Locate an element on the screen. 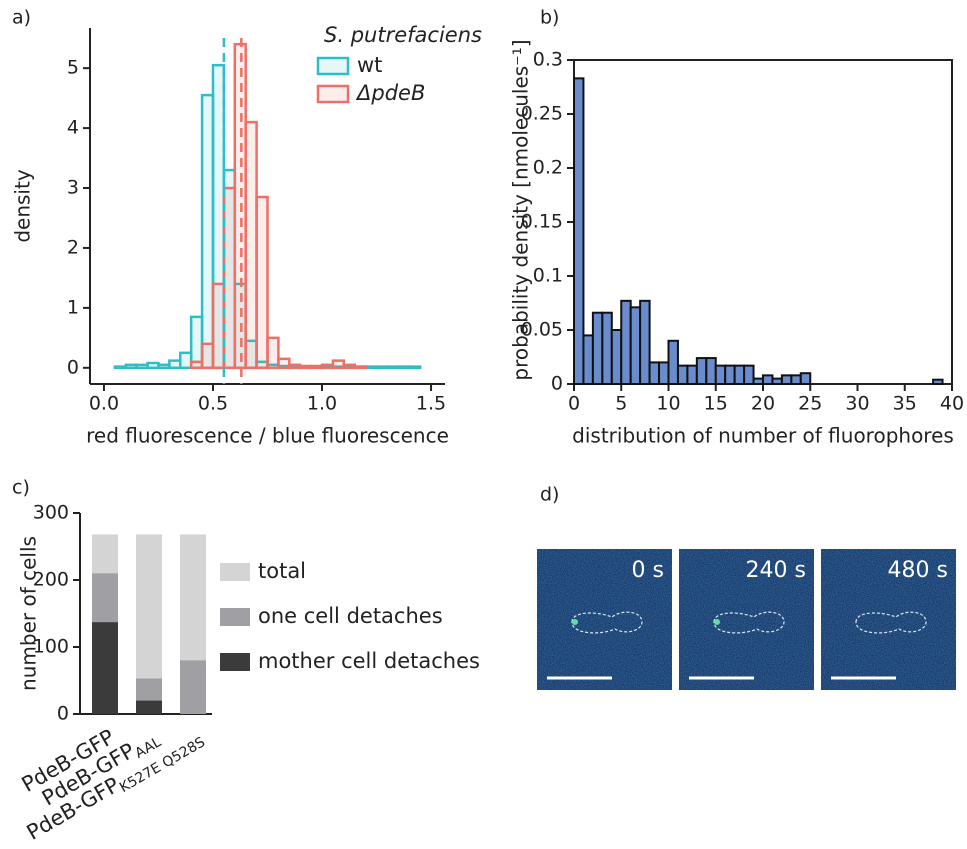 This screenshot has height=849, width=967. legend-title: S. putrefaciens is located at coordinates (403, 35).